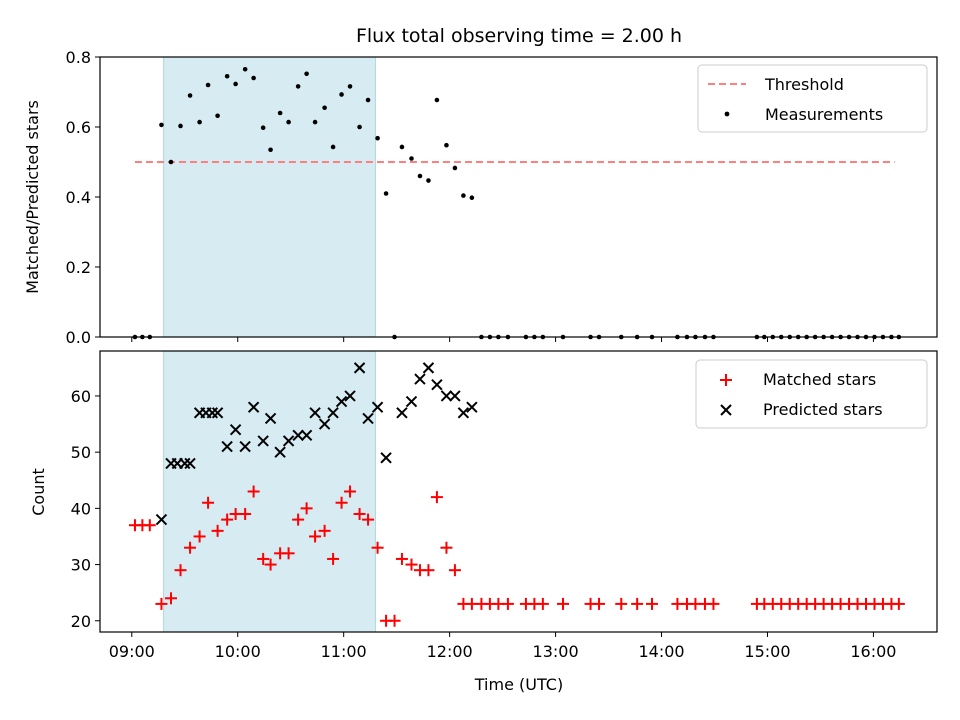 Image resolution: width=960 pixels, height=720 pixels. What do you see at coordinates (727, 114) in the screenshot?
I see `legend-measurements-swatch` at bounding box center [727, 114].